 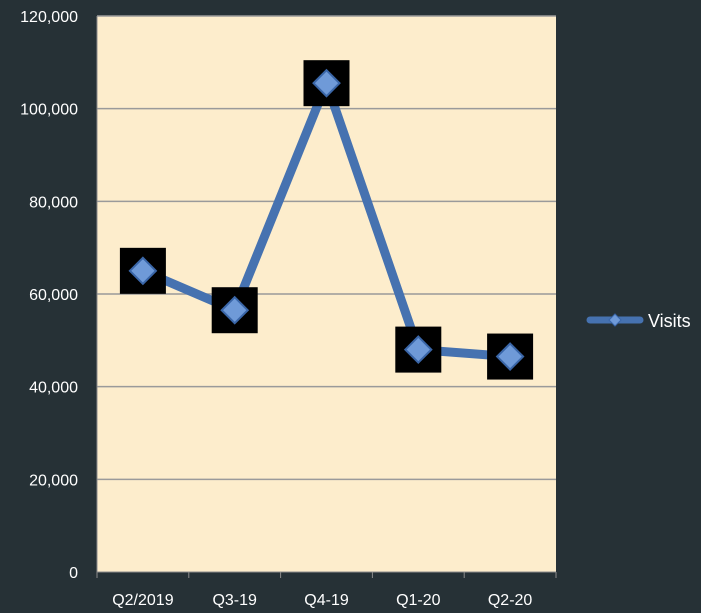 What do you see at coordinates (49, 110) in the screenshot?
I see `y-tick-label: 100,000` at bounding box center [49, 110].